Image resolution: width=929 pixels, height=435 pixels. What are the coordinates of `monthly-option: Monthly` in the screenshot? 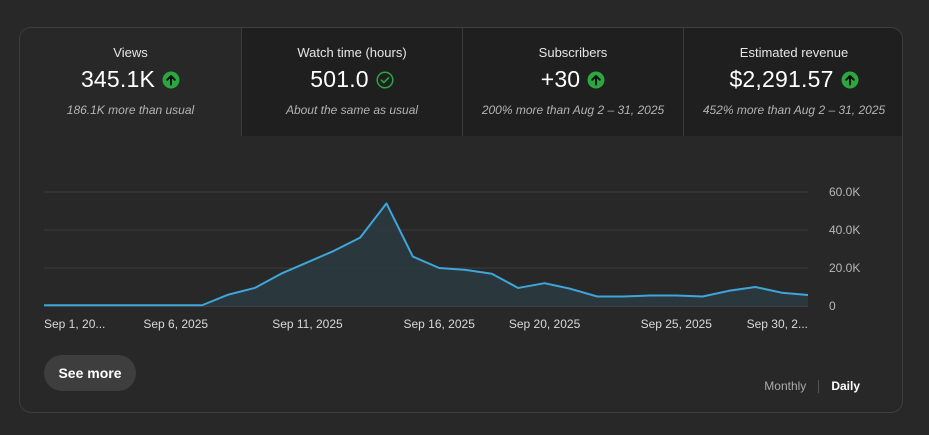 It's located at (785, 386).